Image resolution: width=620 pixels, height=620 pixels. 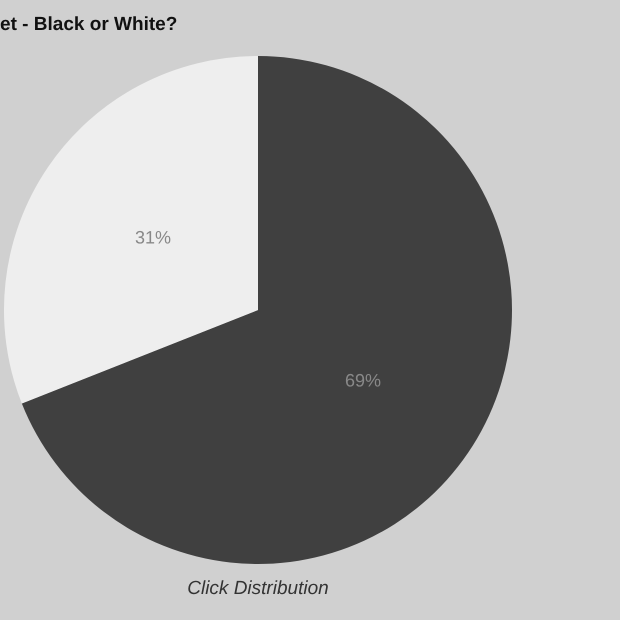 I want to click on text: Click Distribution, so click(x=258, y=589).